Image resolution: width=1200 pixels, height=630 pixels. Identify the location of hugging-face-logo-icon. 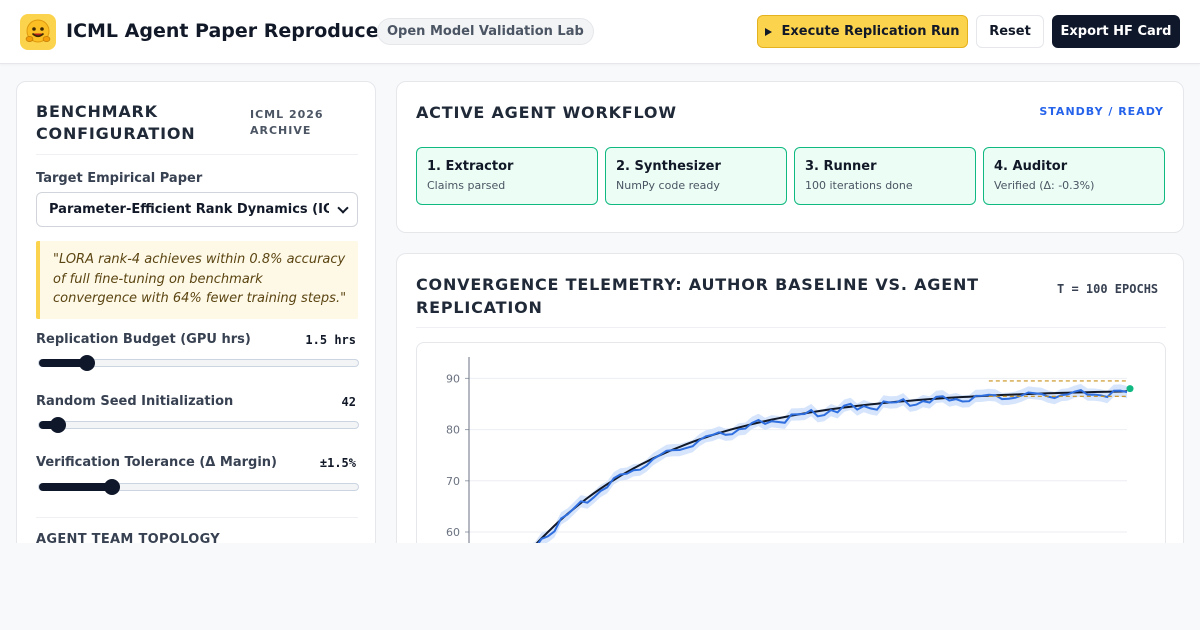
(38, 32).